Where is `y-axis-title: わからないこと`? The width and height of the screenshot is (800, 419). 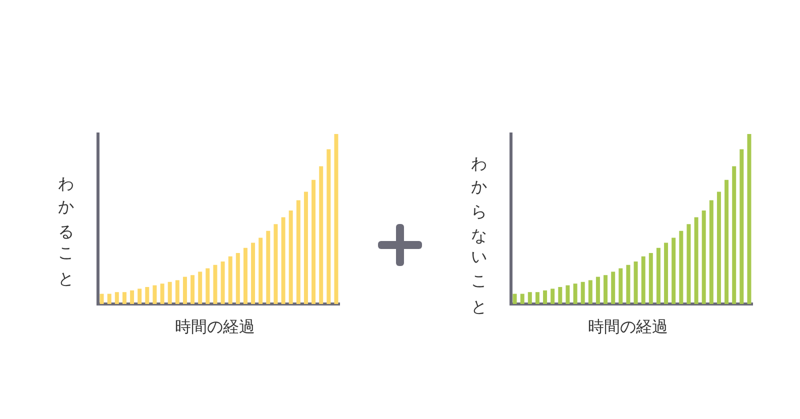
y-axis-title: わからないこと is located at coordinates (479, 229).